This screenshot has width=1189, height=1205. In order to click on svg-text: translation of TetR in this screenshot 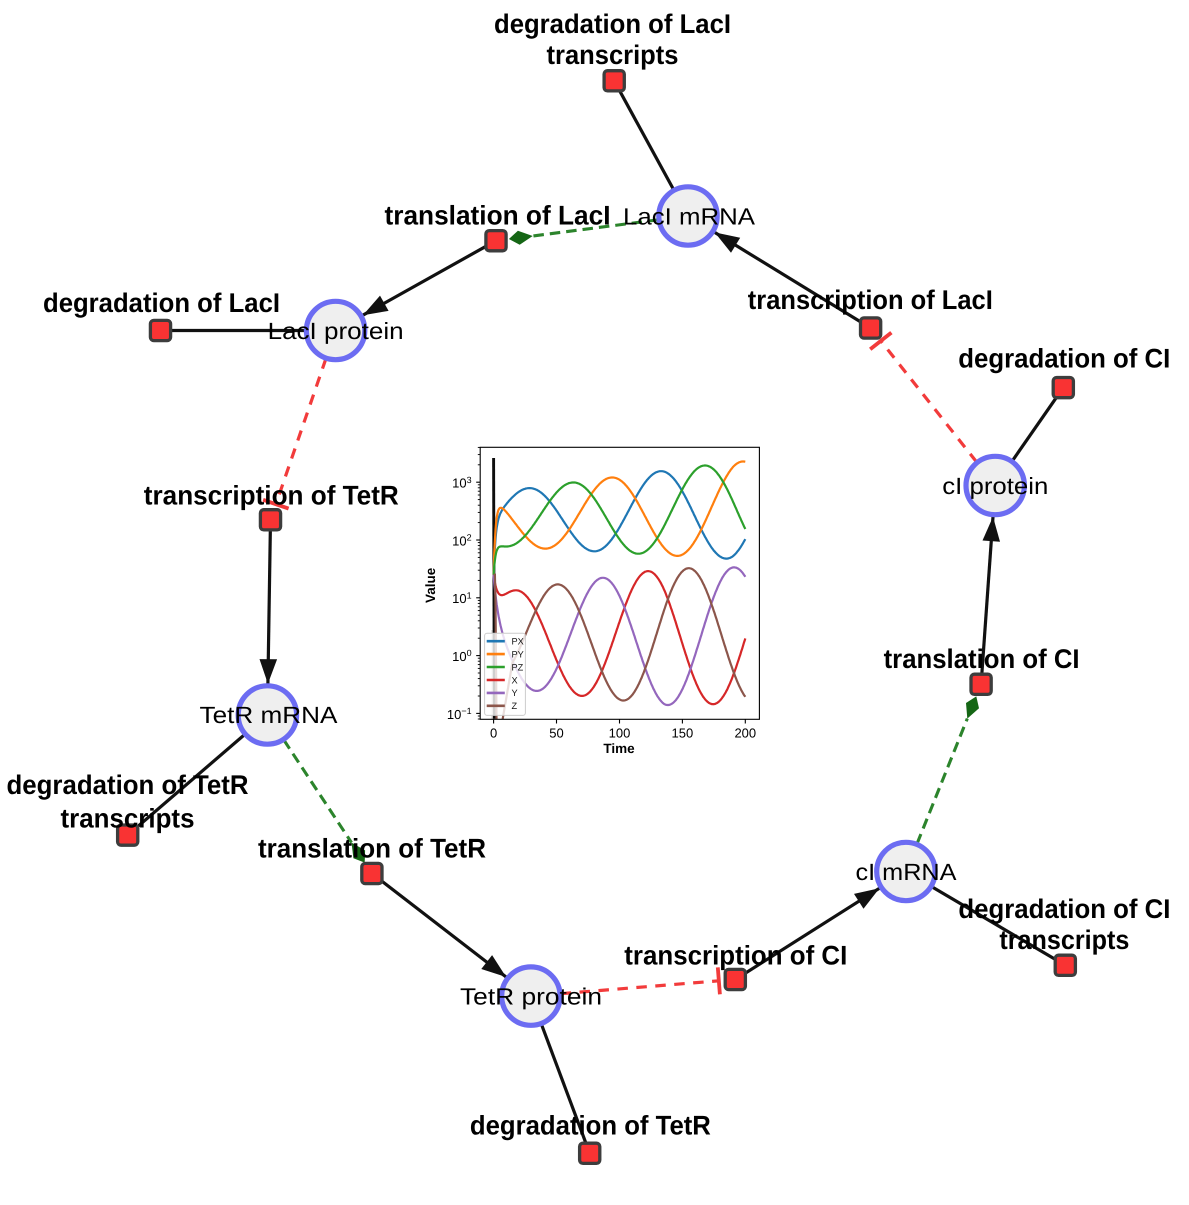, I will do `click(372, 848)`.